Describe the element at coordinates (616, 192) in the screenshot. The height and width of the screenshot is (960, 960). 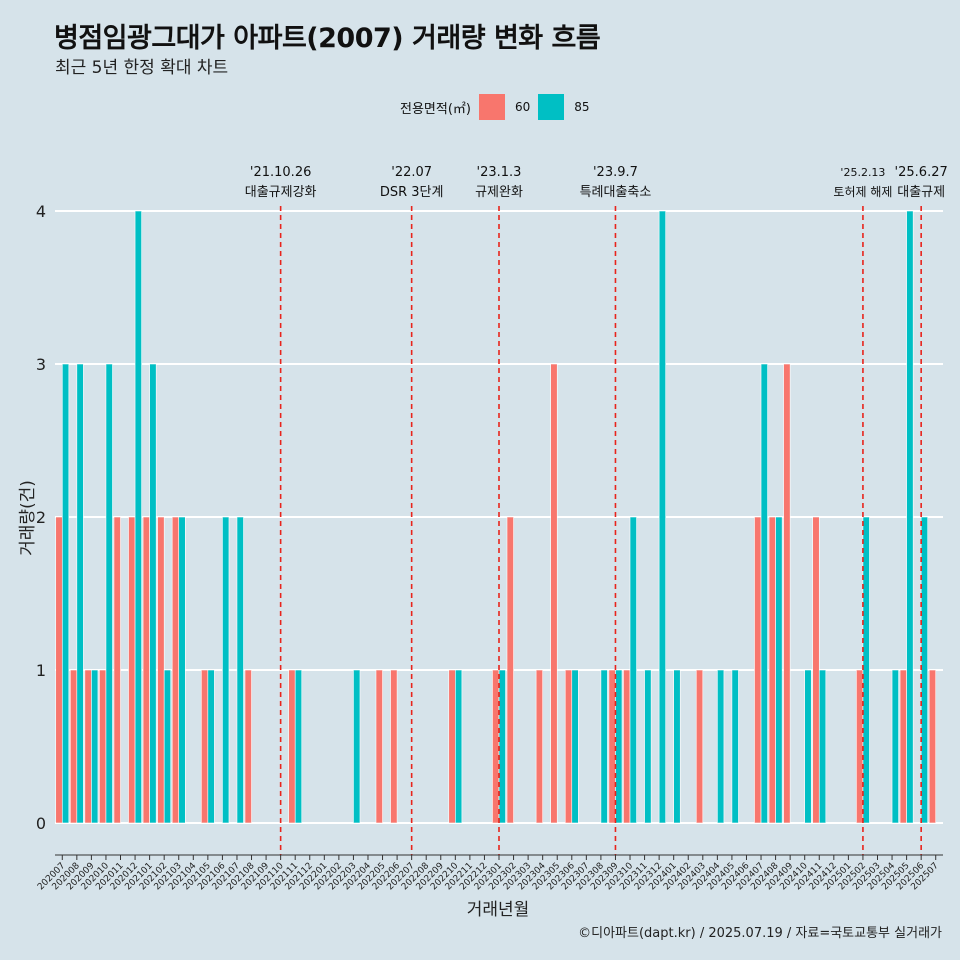
I see `annotation-label-202309: 특례대출축소` at that location.